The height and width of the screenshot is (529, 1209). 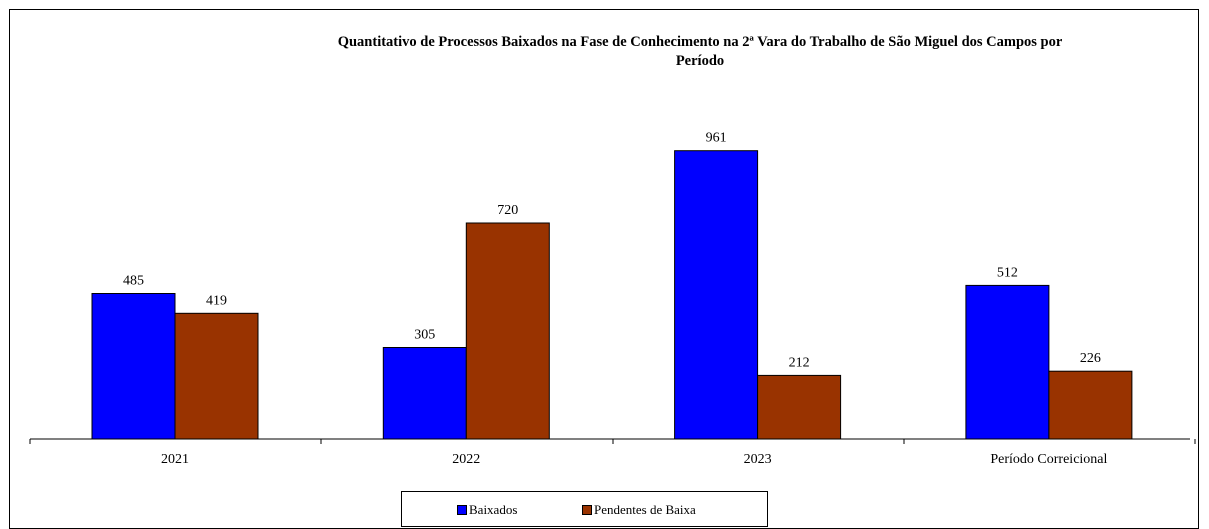 What do you see at coordinates (507, 210) in the screenshot?
I see `data-label: 720` at bounding box center [507, 210].